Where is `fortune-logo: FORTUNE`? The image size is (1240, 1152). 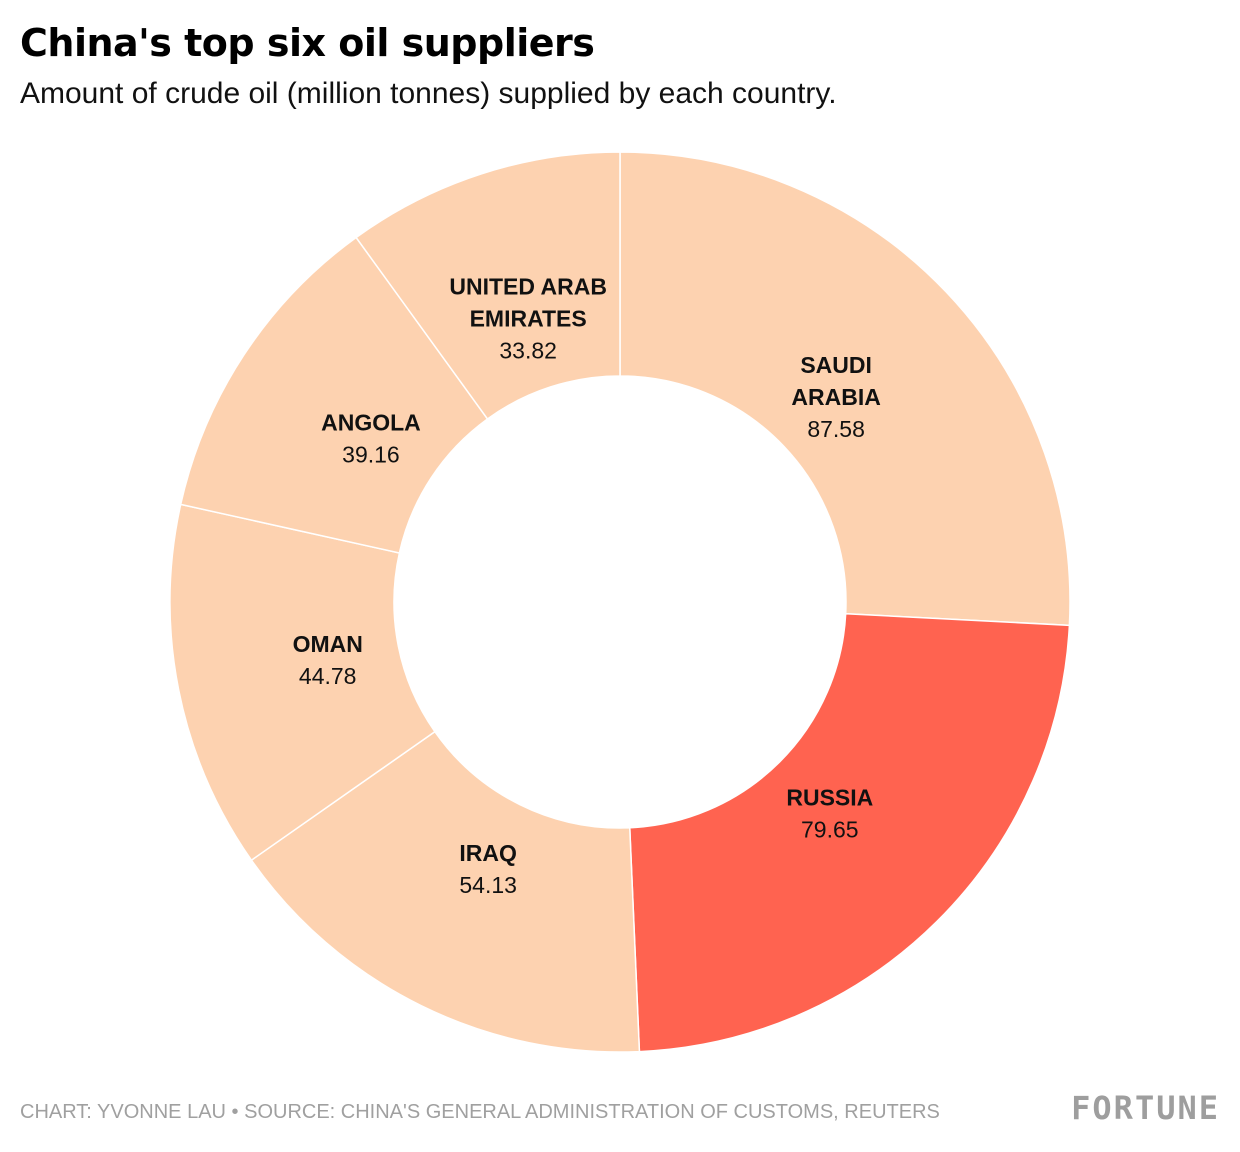 fortune-logo: FORTUNE is located at coordinates (1145, 1108).